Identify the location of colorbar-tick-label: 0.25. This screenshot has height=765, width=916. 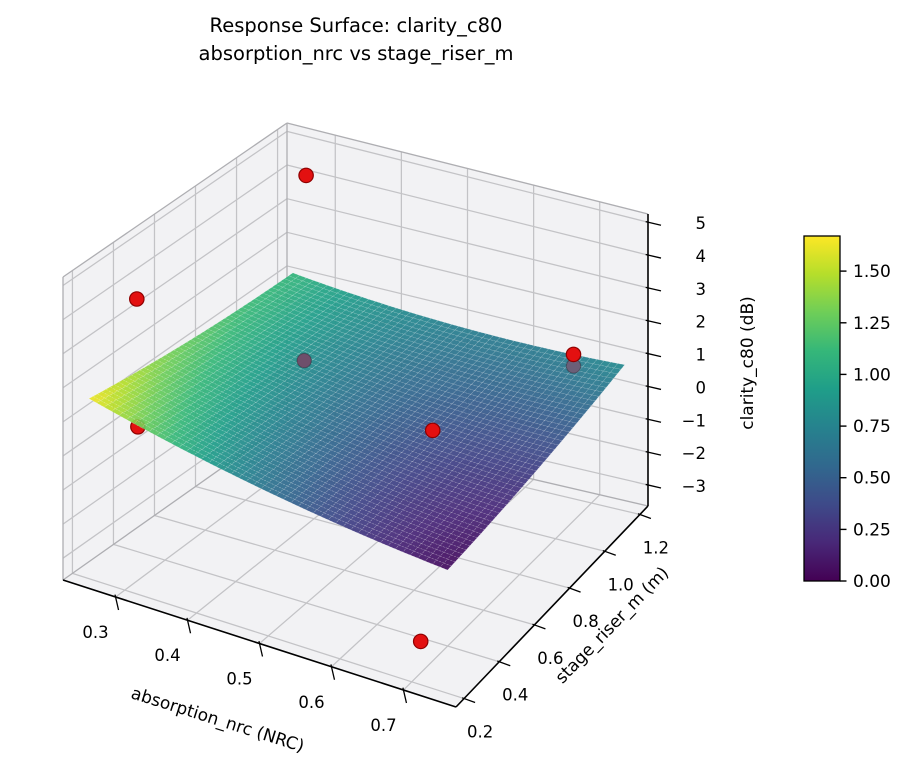
(872, 530).